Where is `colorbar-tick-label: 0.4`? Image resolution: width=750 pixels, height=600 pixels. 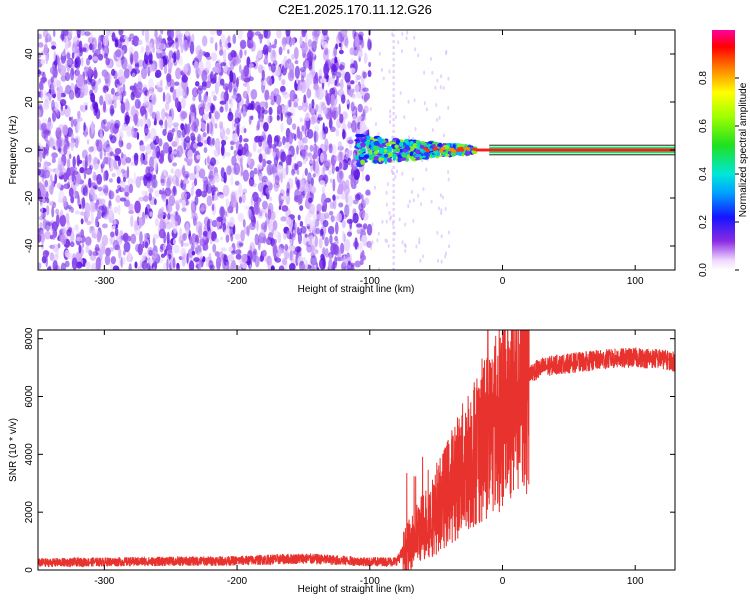
colorbar-tick-label: 0.4 is located at coordinates (703, 174).